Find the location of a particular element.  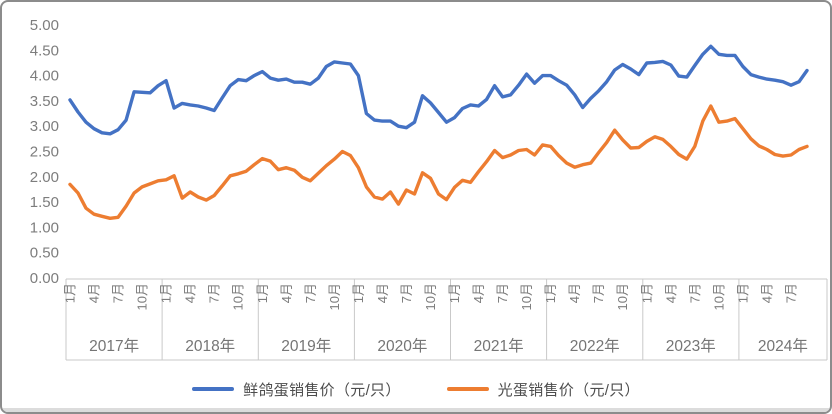

year-label: 2021年 is located at coordinates (499, 346).